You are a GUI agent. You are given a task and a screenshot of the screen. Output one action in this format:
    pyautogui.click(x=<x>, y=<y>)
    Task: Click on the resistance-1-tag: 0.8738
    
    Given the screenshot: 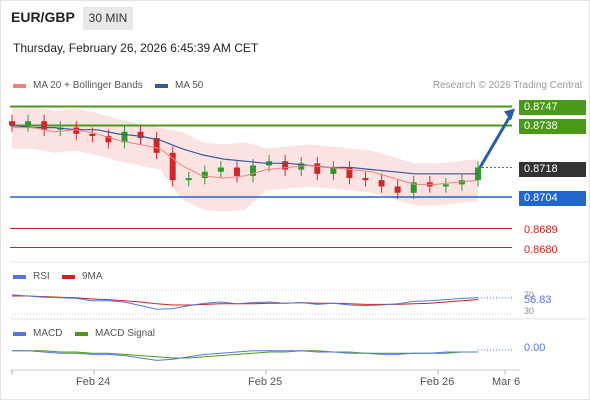 What is the action you would take?
    pyautogui.click(x=552, y=126)
    